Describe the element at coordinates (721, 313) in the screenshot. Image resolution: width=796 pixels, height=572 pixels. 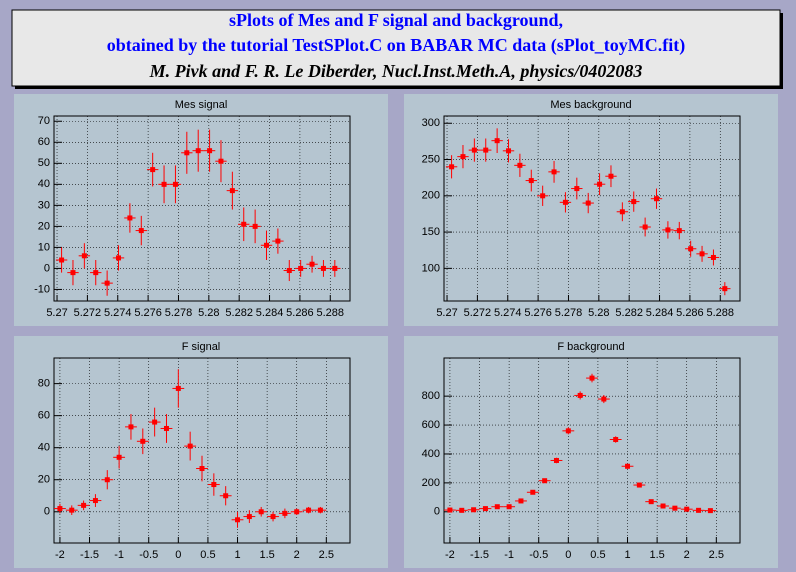
I see `x-tick-label: 5.288` at that location.